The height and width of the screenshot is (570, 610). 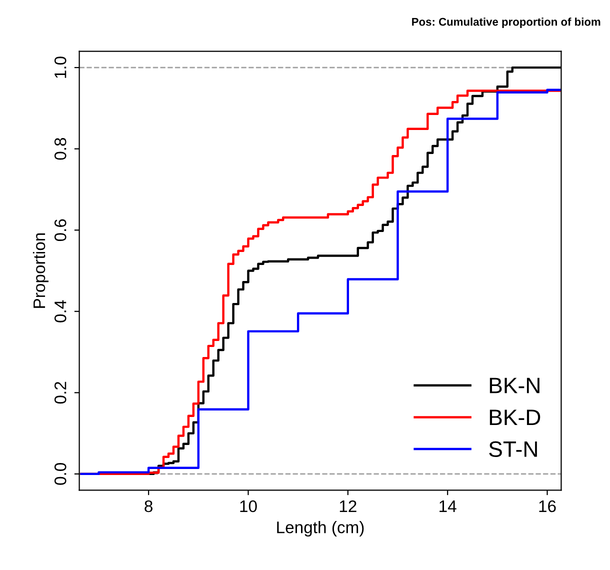 I want to click on x-axis-title: Length (cm), so click(x=320, y=529).